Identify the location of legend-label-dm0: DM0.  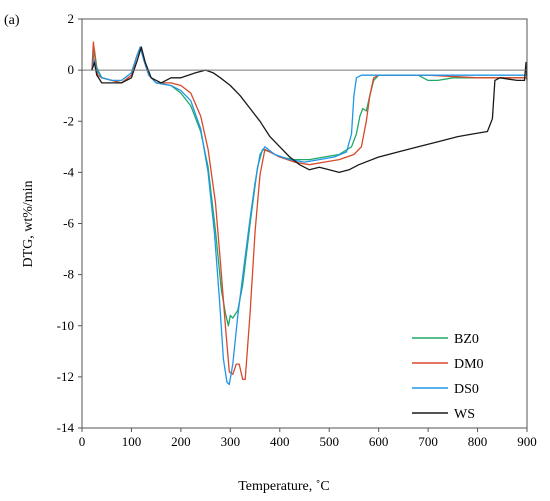
(469, 364).